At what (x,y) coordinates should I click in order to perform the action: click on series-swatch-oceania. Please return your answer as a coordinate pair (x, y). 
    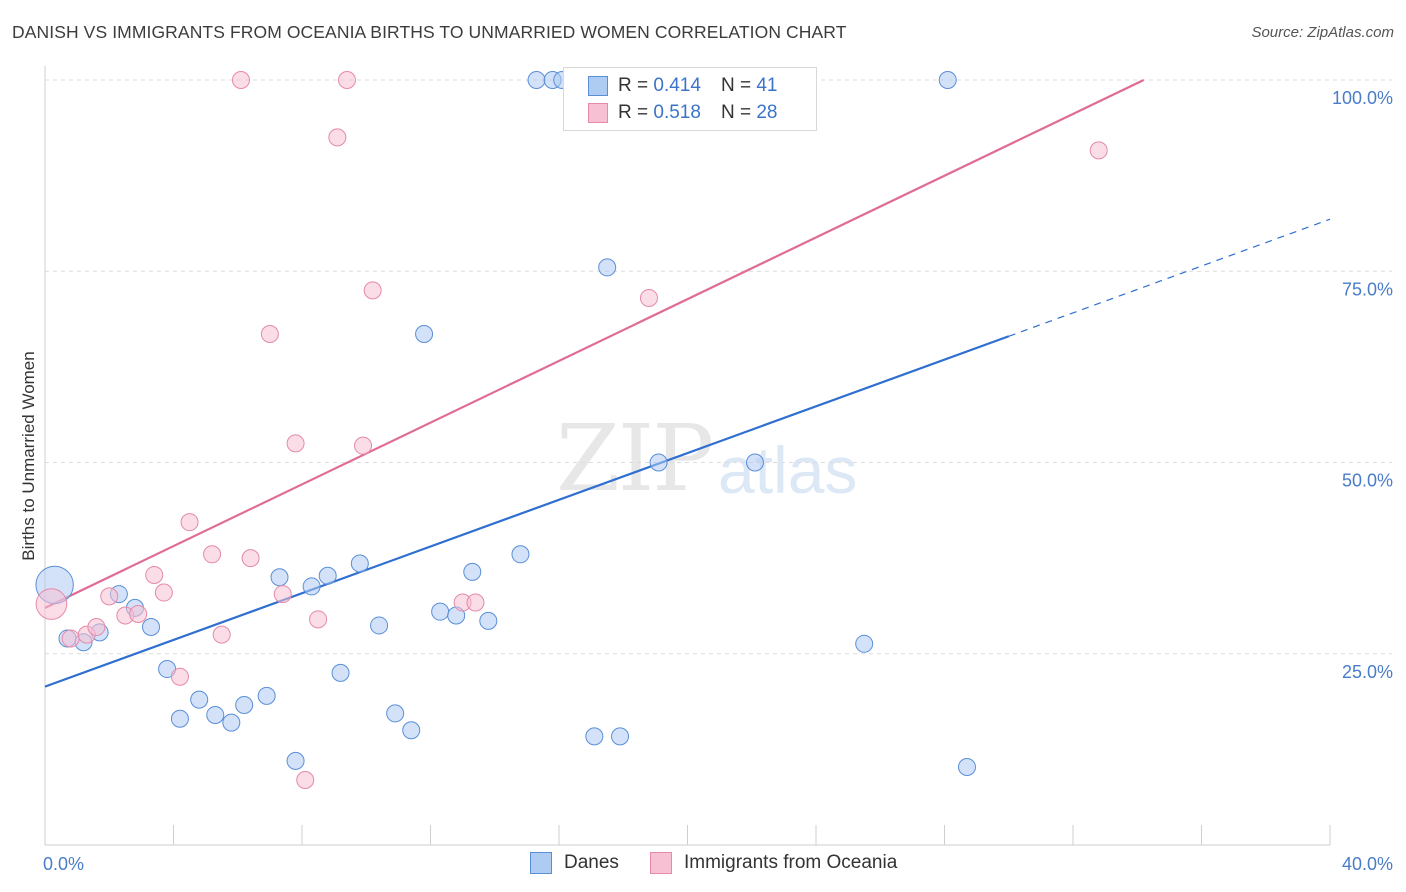
    Looking at the image, I should click on (661, 863).